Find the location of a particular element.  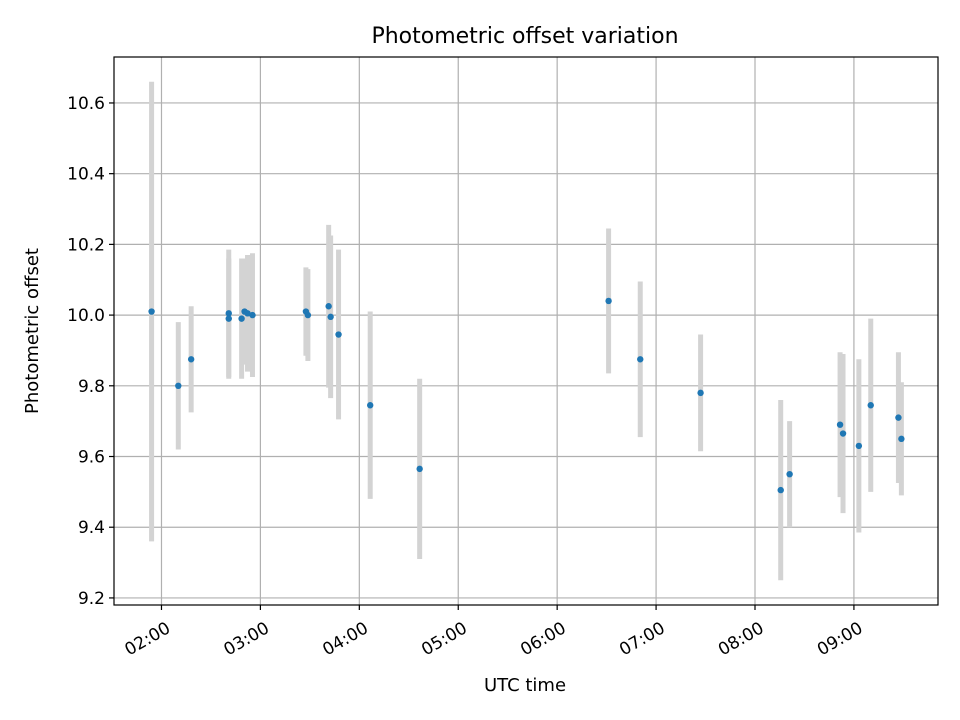

y-tick-label: 9.2 is located at coordinates (91, 599).